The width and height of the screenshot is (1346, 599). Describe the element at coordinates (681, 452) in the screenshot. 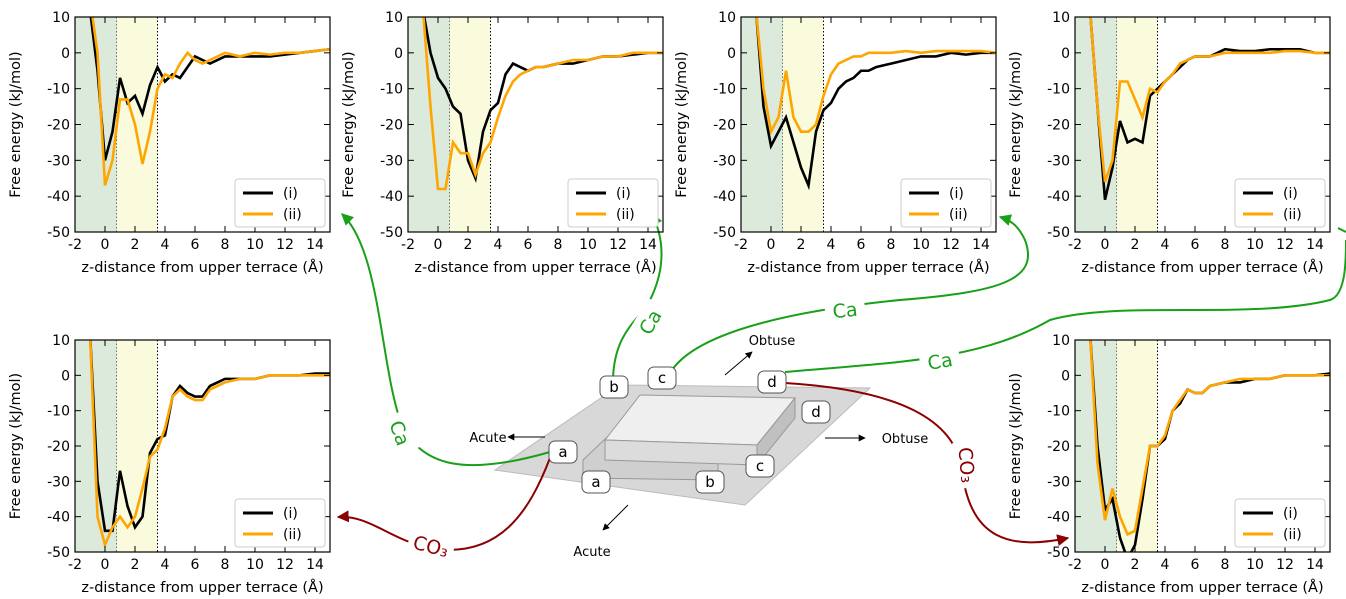

I see `front` at that location.